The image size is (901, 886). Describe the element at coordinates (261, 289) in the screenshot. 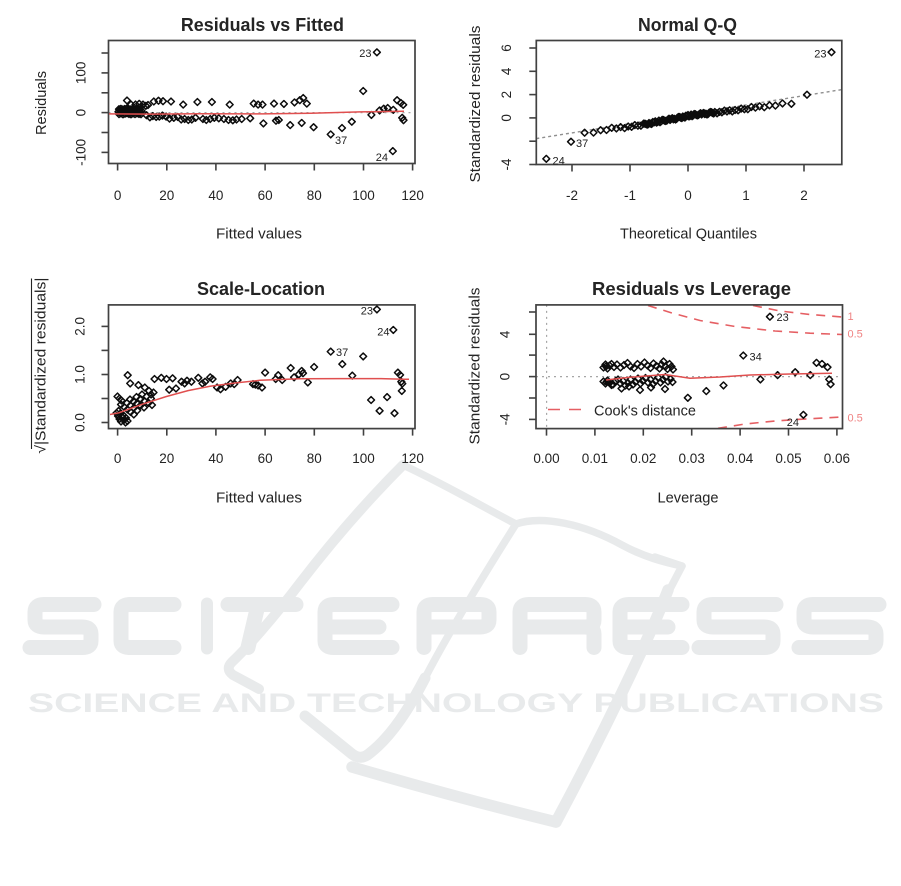

I see `svg-text: Scale-Location` at that location.